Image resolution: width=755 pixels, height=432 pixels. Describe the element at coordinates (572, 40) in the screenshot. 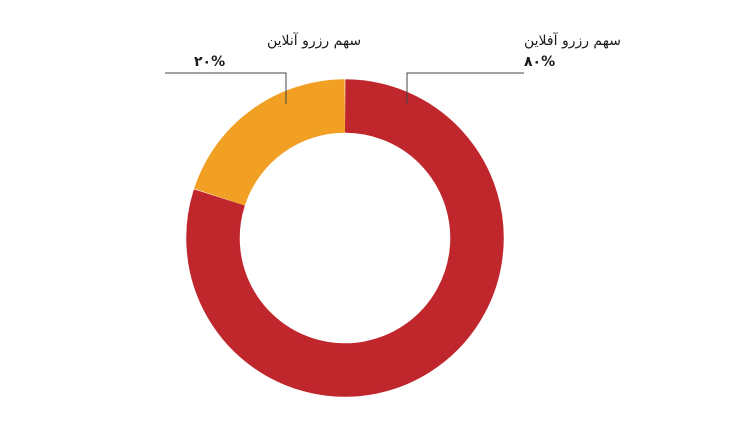

I see `callout-offline-label: سهم رزرو آفلاین` at that location.